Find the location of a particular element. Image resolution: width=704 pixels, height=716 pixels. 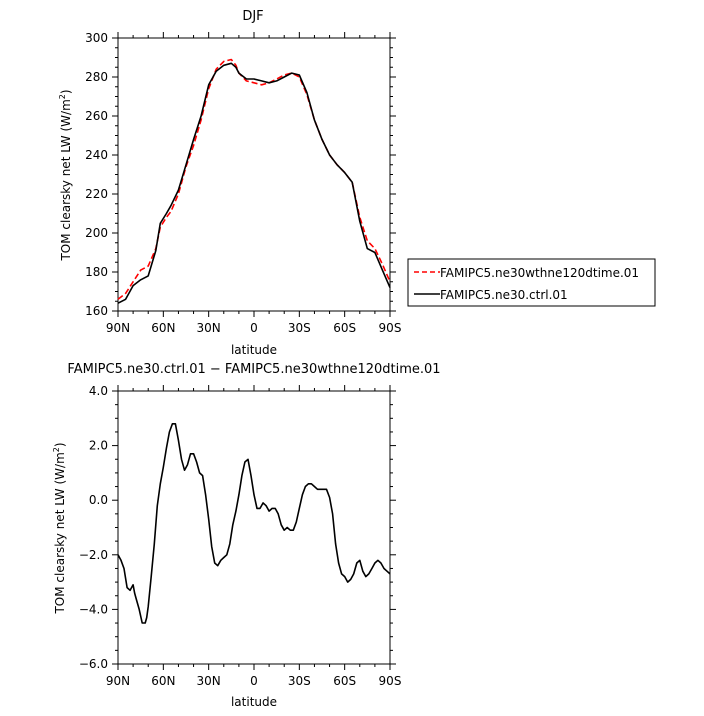

top-chart-title: DJF is located at coordinates (252, 16).